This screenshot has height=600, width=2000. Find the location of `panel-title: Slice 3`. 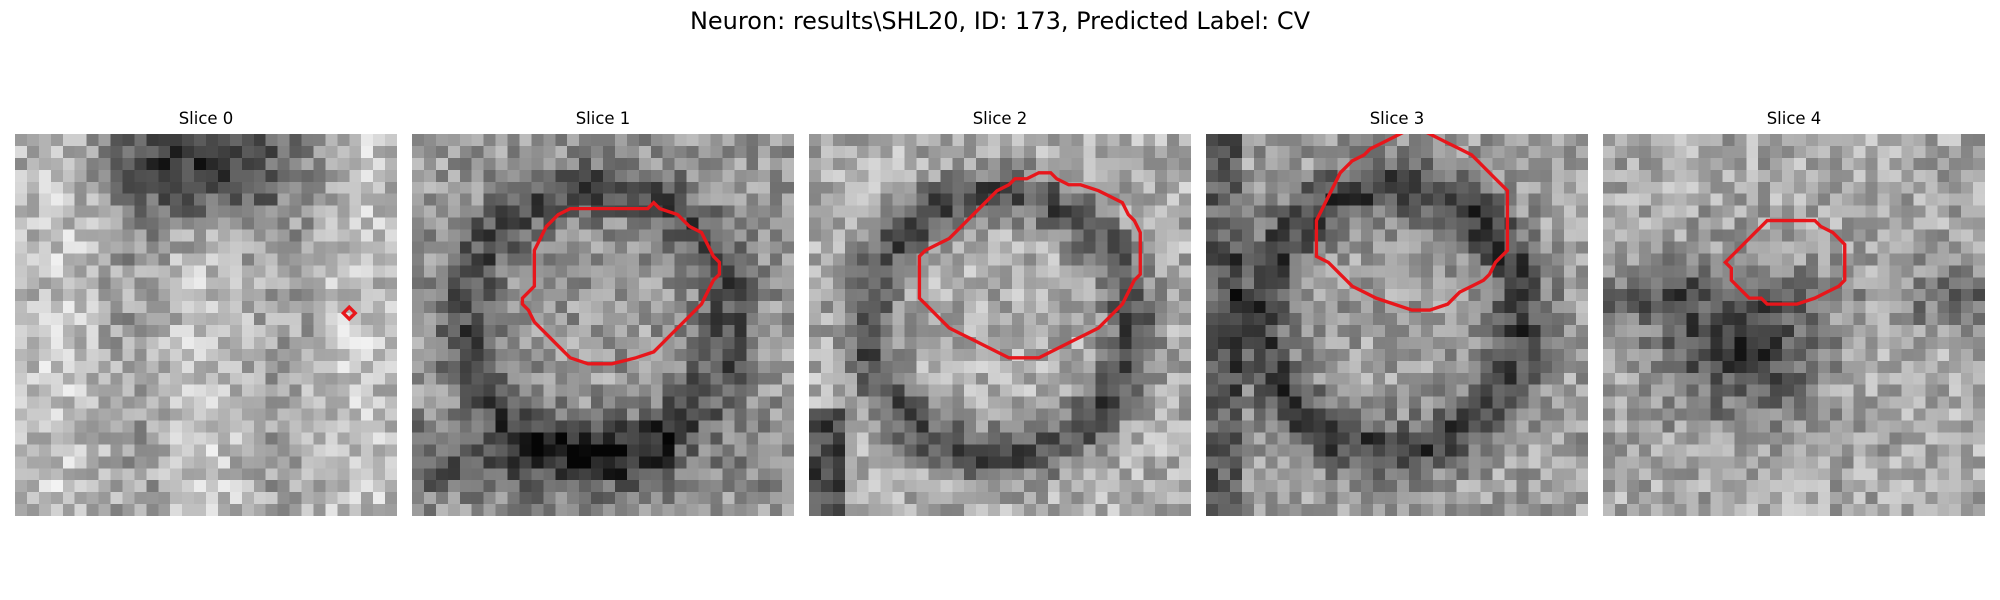

panel-title: Slice 3 is located at coordinates (1397, 118).